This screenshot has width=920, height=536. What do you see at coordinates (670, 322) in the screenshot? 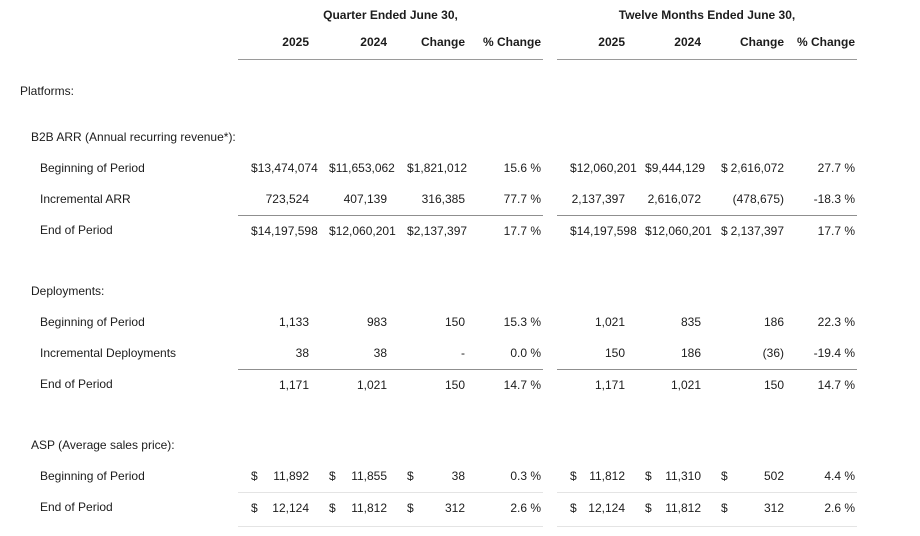
I see `value-cell: 835` at bounding box center [670, 322].